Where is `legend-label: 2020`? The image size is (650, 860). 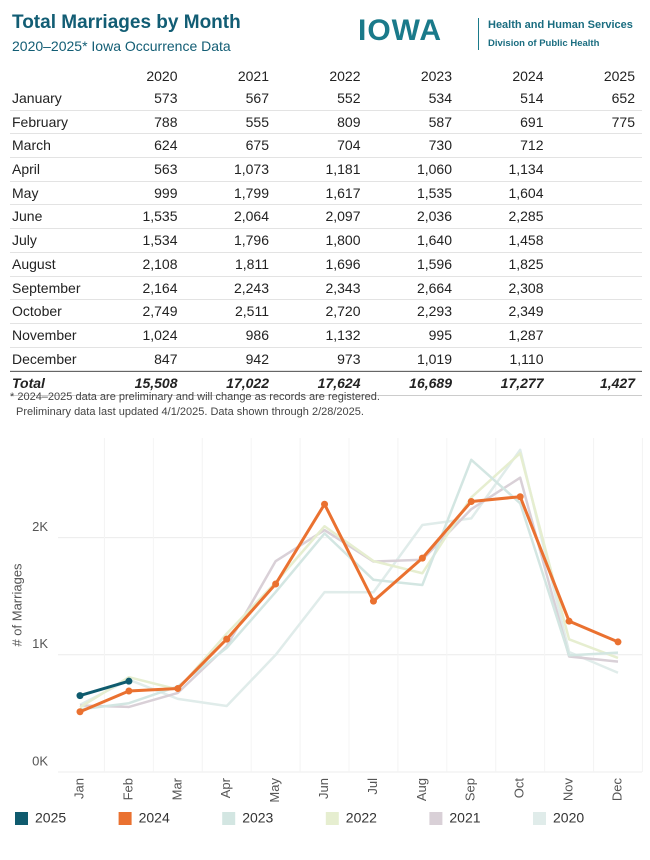 legend-label: 2020 is located at coordinates (568, 818).